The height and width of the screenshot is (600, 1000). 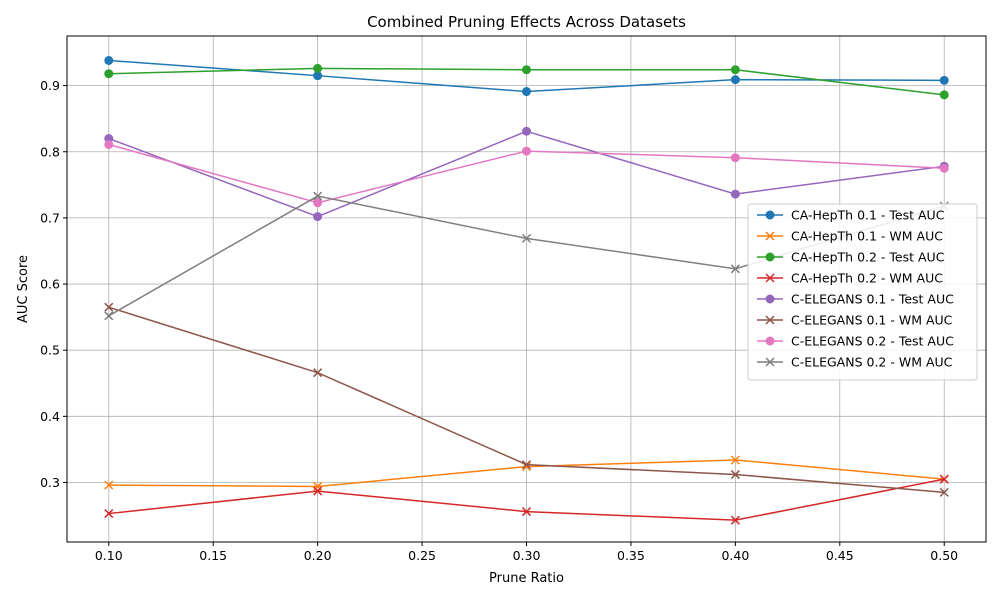 What do you see at coordinates (50, 416) in the screenshot?
I see `y-tick-label: 0.4` at bounding box center [50, 416].